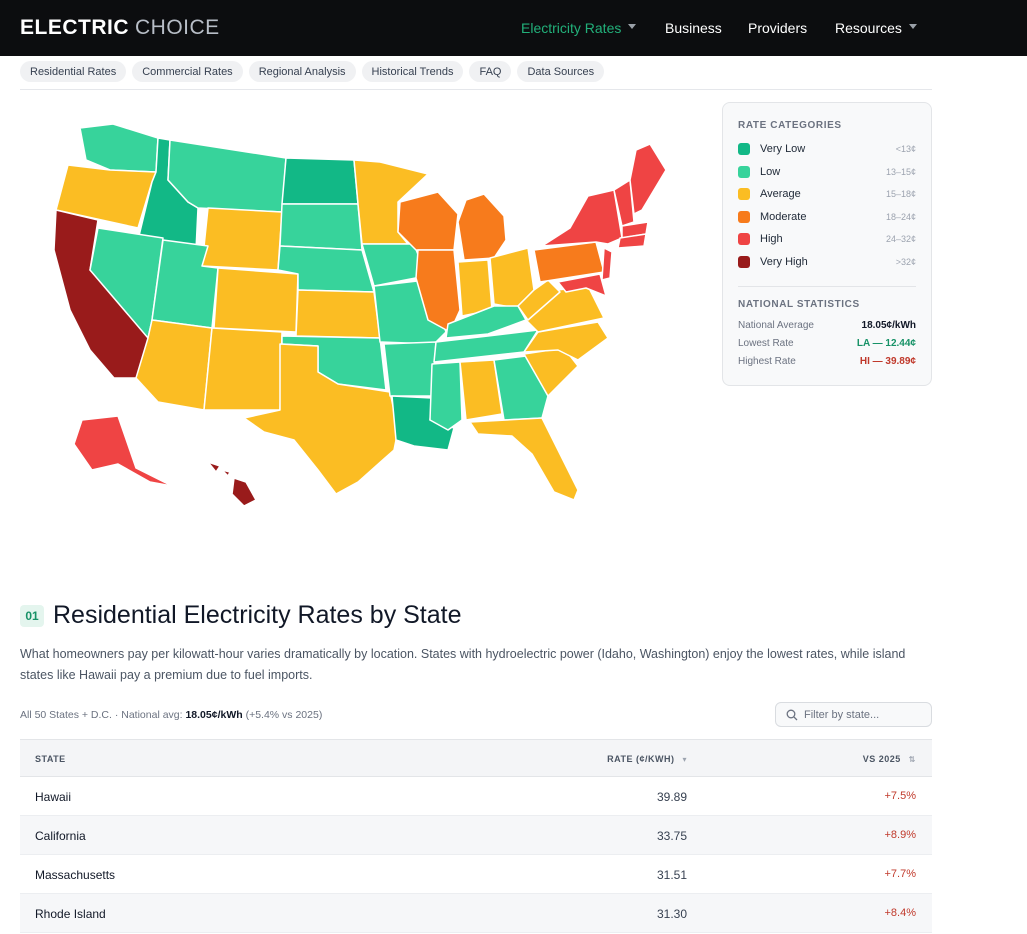 This screenshot has height=934, width=1027. Describe the element at coordinates (671, 914) in the screenshot. I see `cell-rate: 31.30` at that location.